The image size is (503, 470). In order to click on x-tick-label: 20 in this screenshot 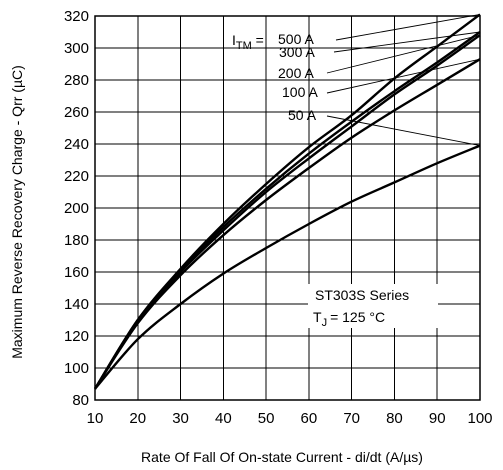, I will do `click(137, 418)`.